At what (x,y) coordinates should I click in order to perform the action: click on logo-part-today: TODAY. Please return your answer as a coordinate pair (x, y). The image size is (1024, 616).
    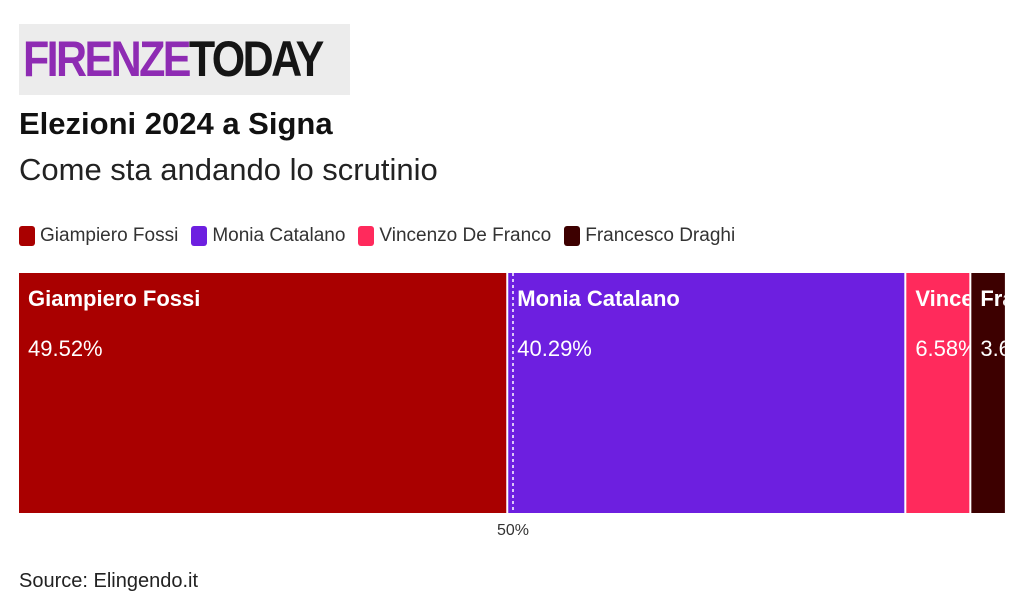
    Looking at the image, I should click on (256, 59).